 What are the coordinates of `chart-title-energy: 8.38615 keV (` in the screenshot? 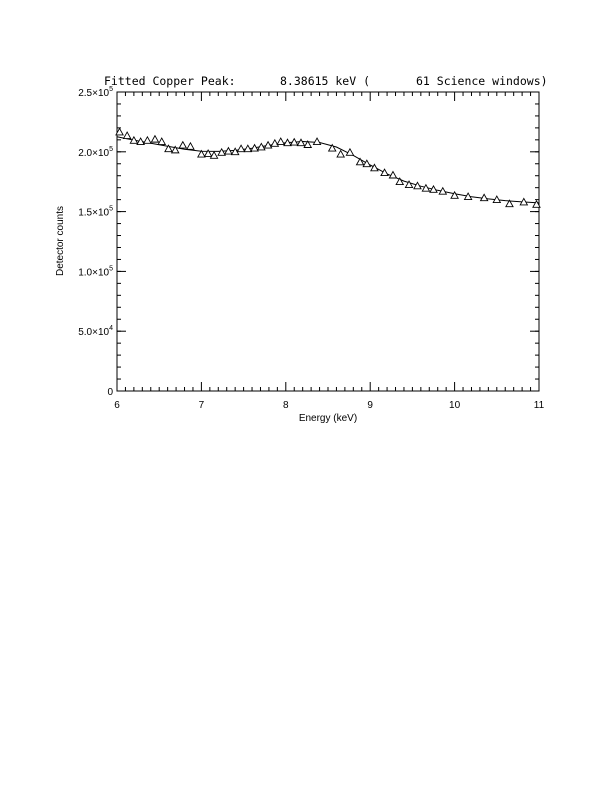 It's located at (325, 81).